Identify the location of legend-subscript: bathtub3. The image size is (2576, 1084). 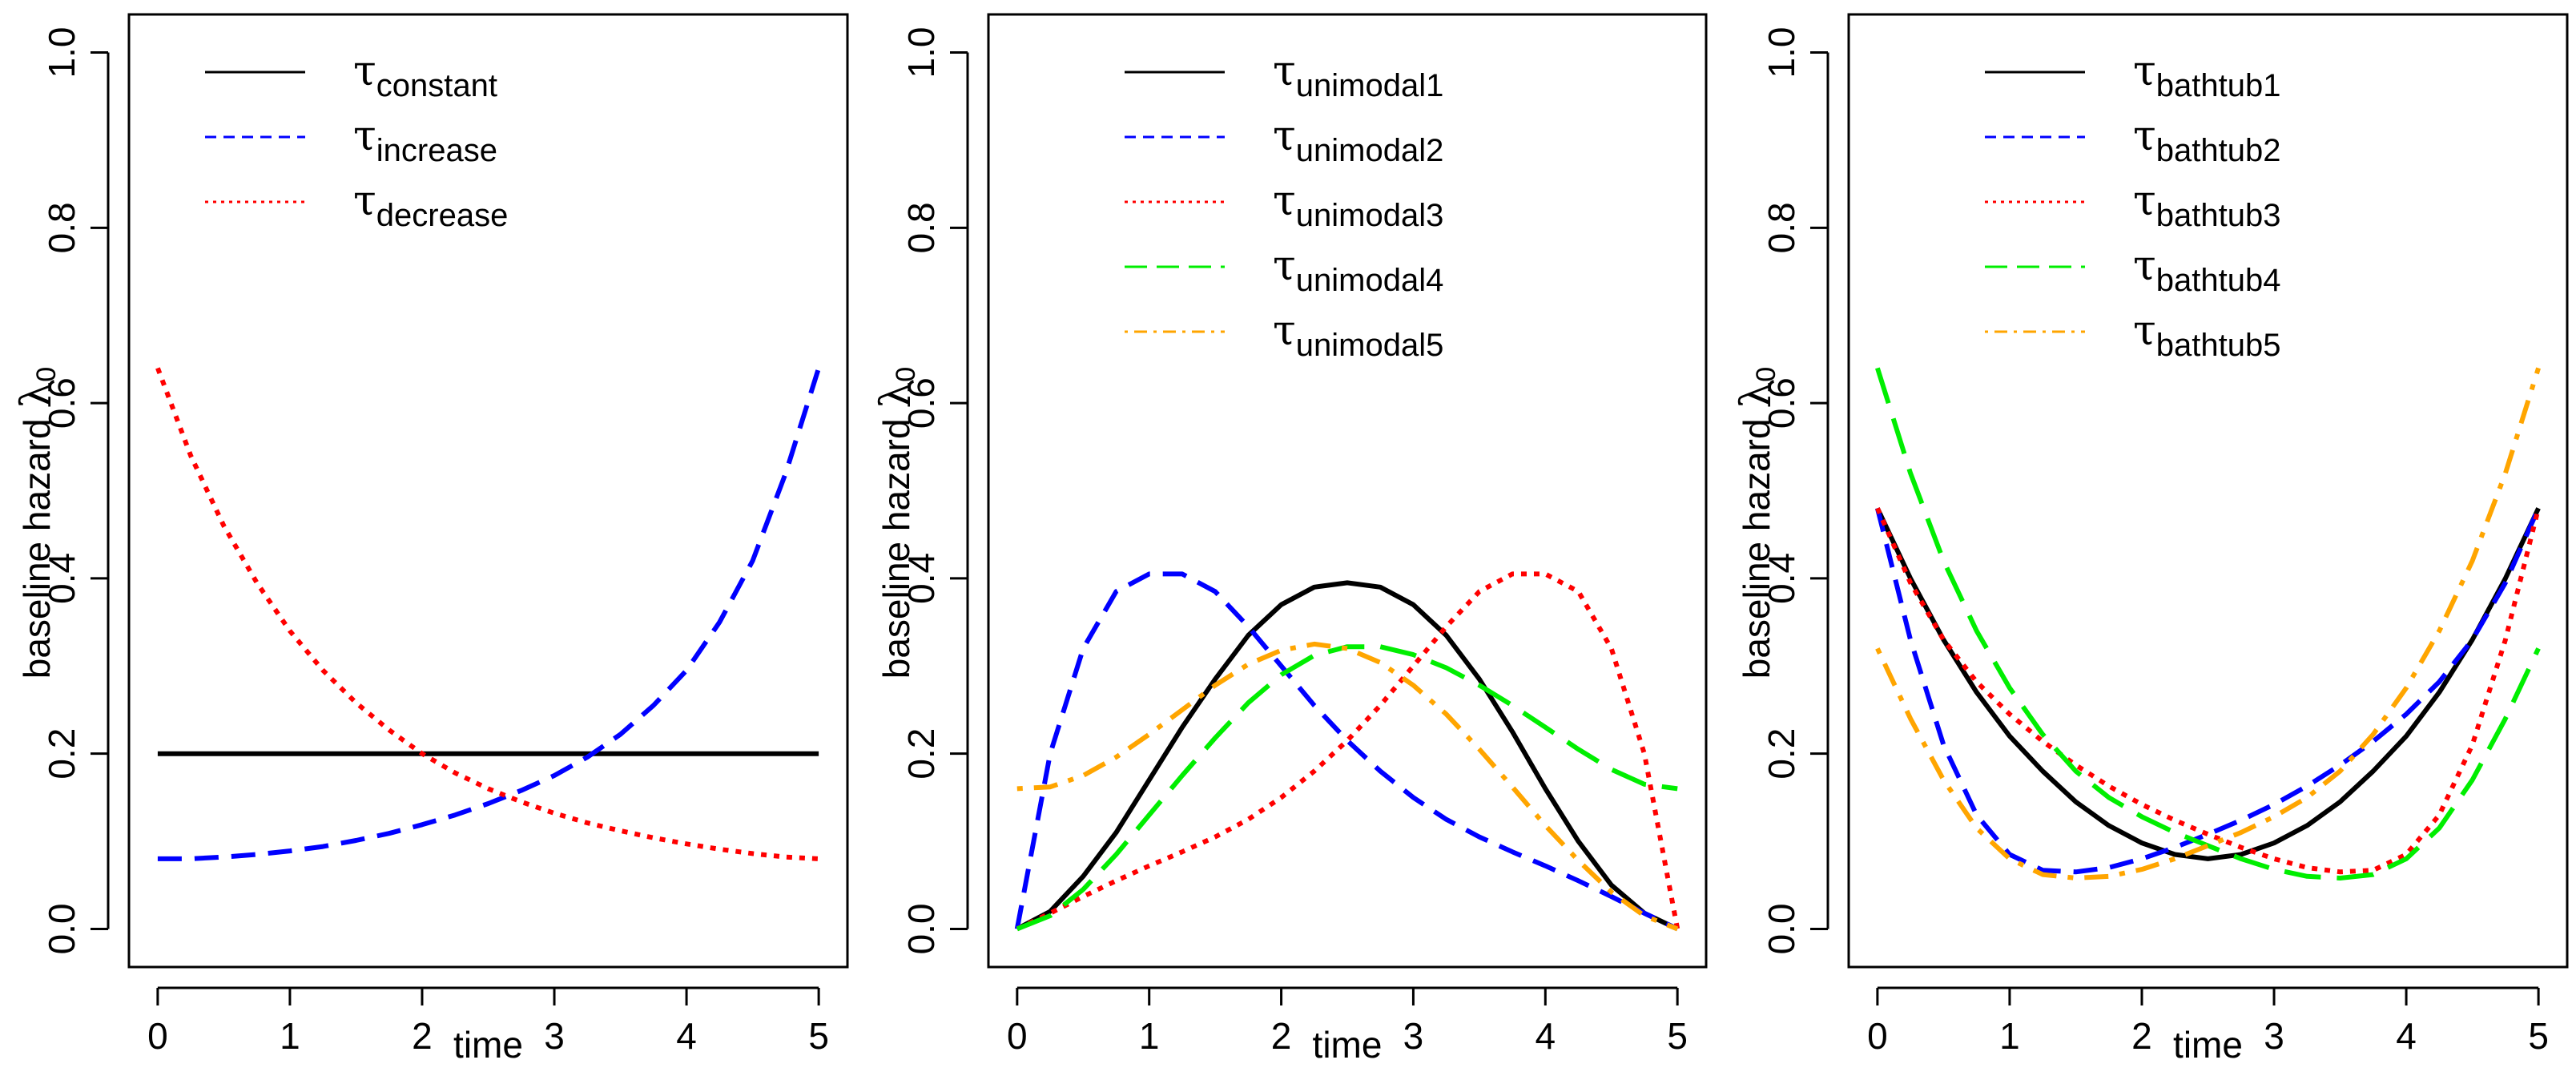
(2218, 215).